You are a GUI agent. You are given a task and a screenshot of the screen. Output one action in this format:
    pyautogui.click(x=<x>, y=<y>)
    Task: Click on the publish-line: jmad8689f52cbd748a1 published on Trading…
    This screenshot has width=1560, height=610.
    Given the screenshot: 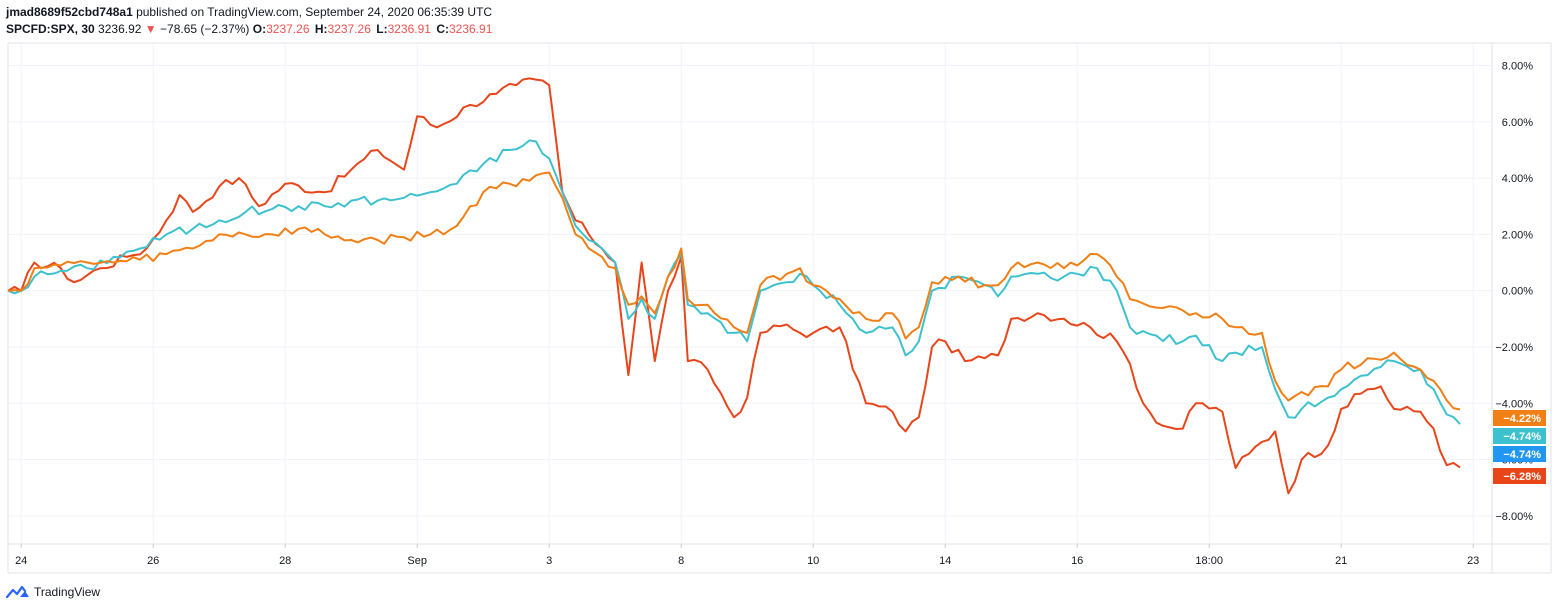 What is the action you would take?
    pyautogui.click(x=250, y=12)
    